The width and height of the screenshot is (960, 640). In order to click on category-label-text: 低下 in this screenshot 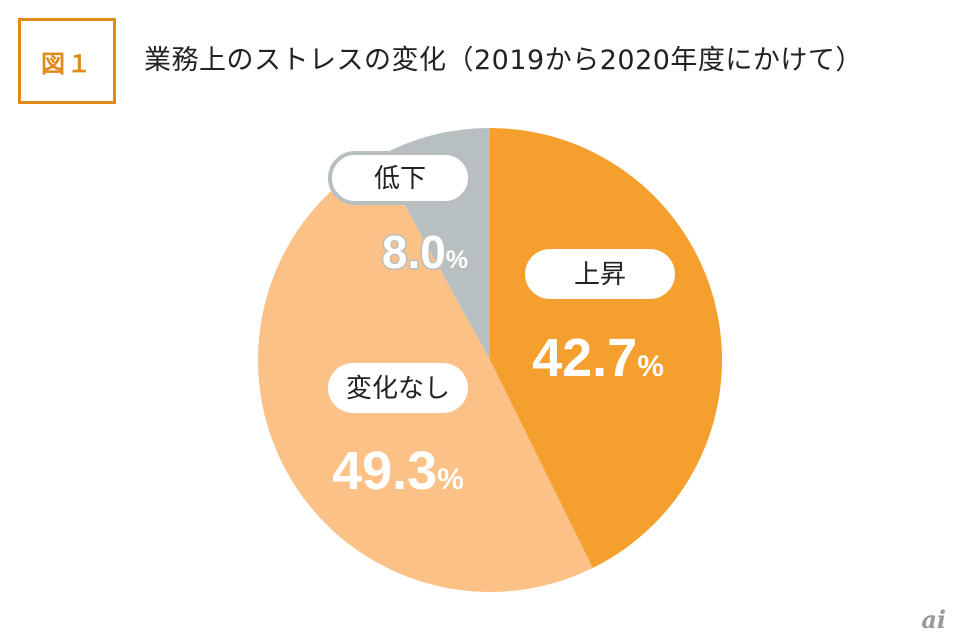, I will do `click(400, 179)`.